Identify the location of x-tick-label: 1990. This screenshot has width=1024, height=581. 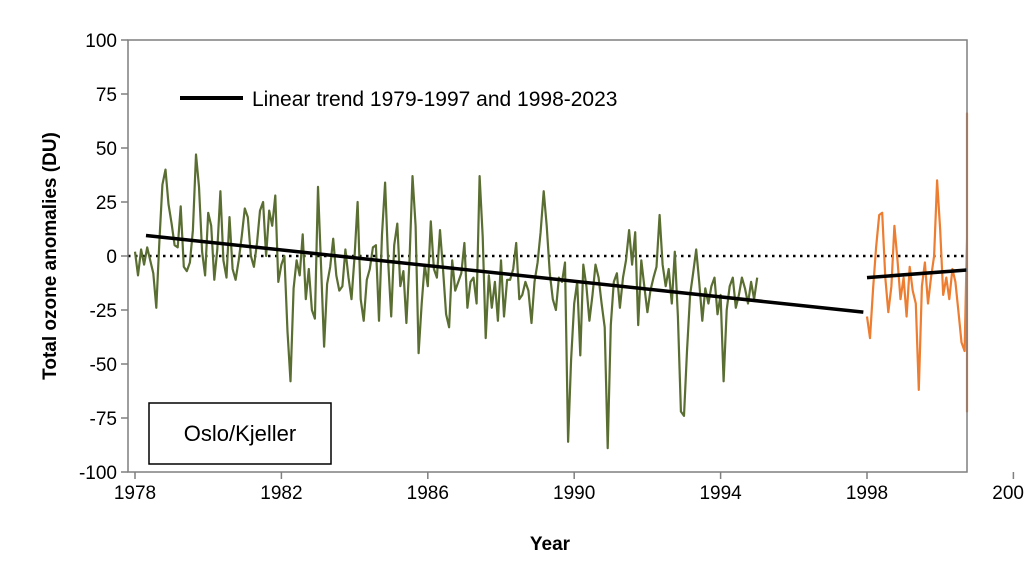
(574, 493).